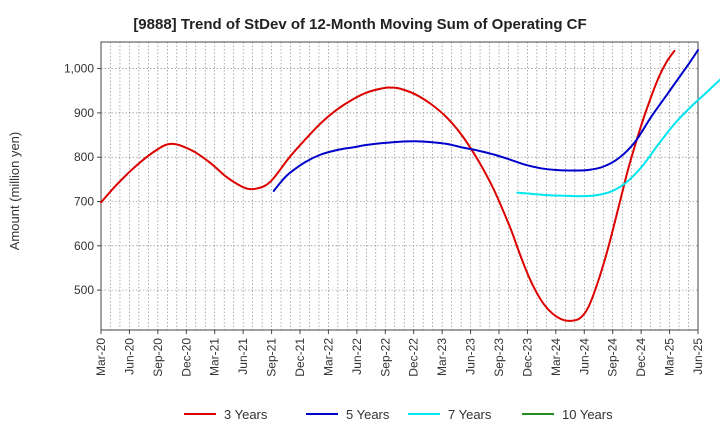  What do you see at coordinates (84, 246) in the screenshot?
I see `y-tick-label: 600` at bounding box center [84, 246].